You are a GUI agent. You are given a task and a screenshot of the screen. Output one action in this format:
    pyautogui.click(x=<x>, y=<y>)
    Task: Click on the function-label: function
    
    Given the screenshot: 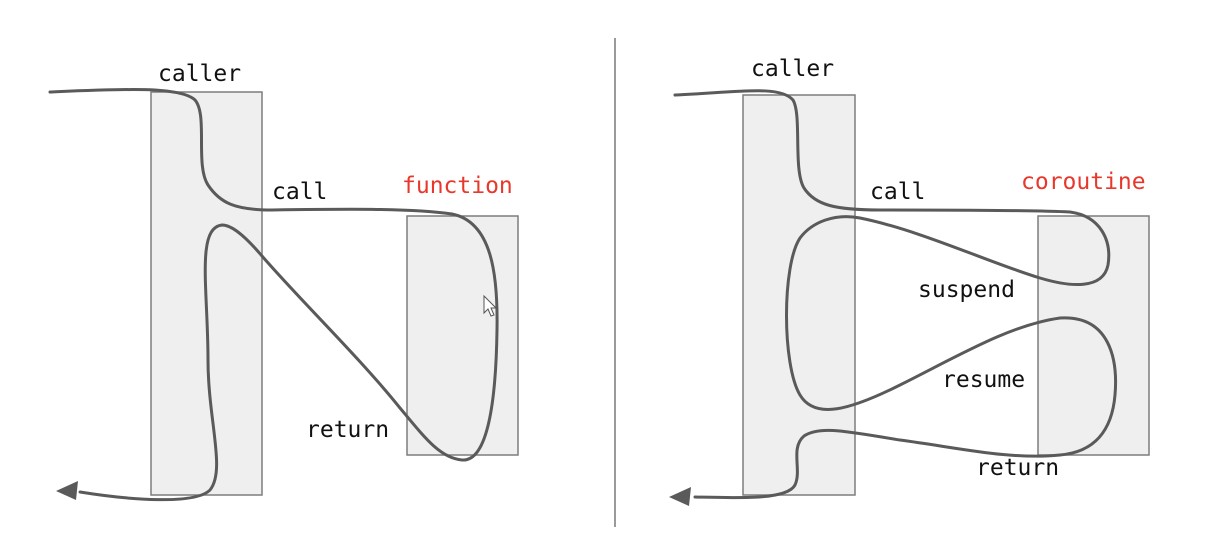 What is the action you would take?
    pyautogui.click(x=457, y=186)
    